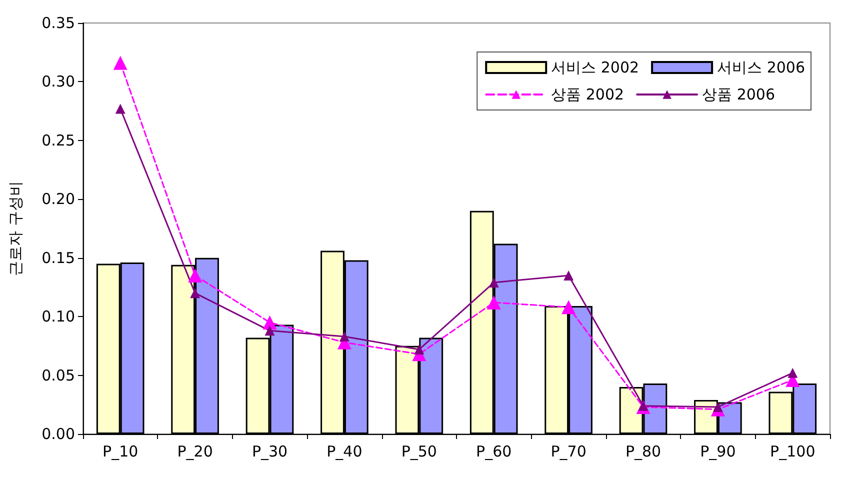  What do you see at coordinates (120, 451) in the screenshot?
I see `x-tick-label: P_10` at bounding box center [120, 451].